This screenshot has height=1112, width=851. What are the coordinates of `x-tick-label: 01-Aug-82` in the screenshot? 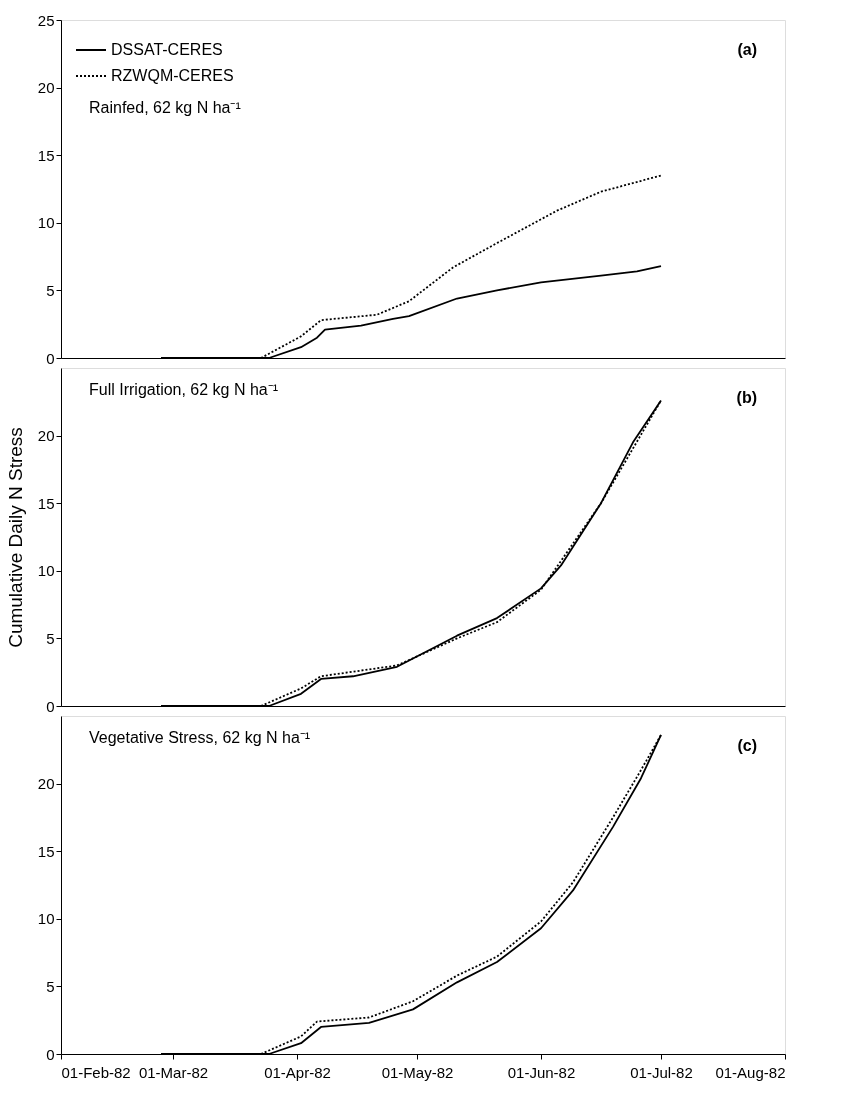 It's located at (750, 1072).